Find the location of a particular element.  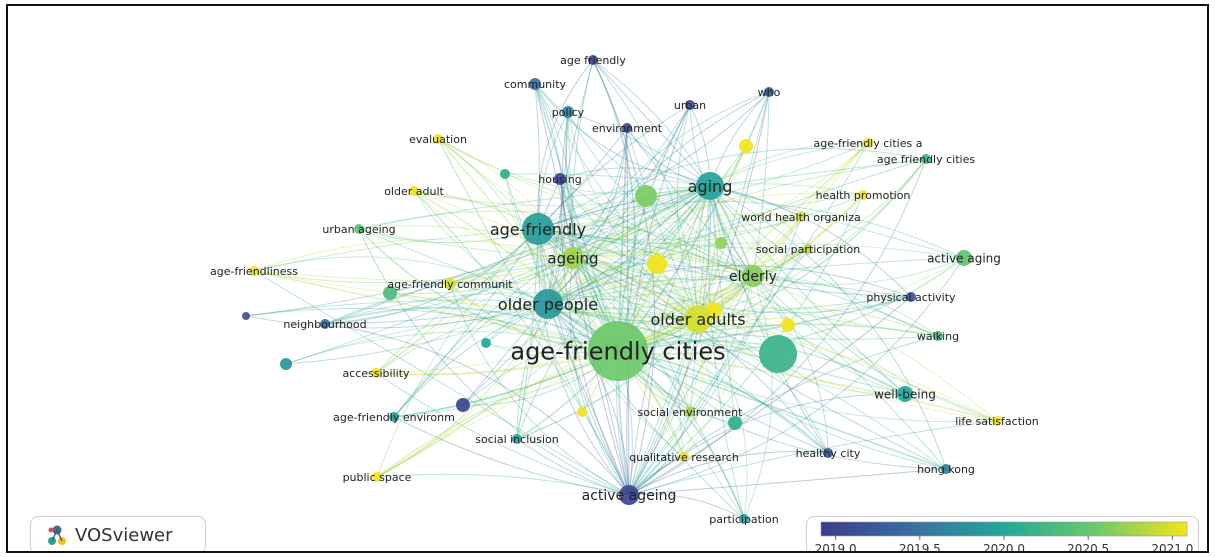

keyword-node-elderly is located at coordinates (753, 276).